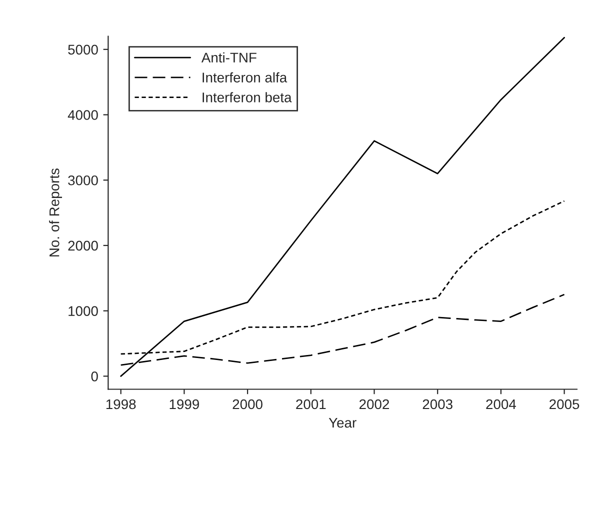  What do you see at coordinates (311, 404) in the screenshot?
I see `x-tick-label: 2001` at bounding box center [311, 404].